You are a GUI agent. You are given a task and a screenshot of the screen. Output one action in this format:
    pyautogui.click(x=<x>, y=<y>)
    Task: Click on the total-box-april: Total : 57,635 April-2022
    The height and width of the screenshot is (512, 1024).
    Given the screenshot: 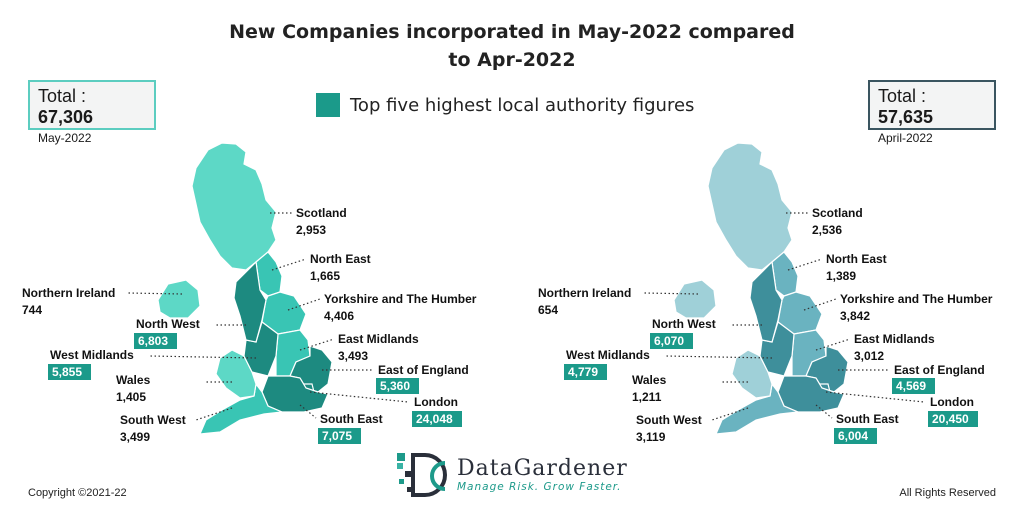 What is the action you would take?
    pyautogui.click(x=932, y=112)
    